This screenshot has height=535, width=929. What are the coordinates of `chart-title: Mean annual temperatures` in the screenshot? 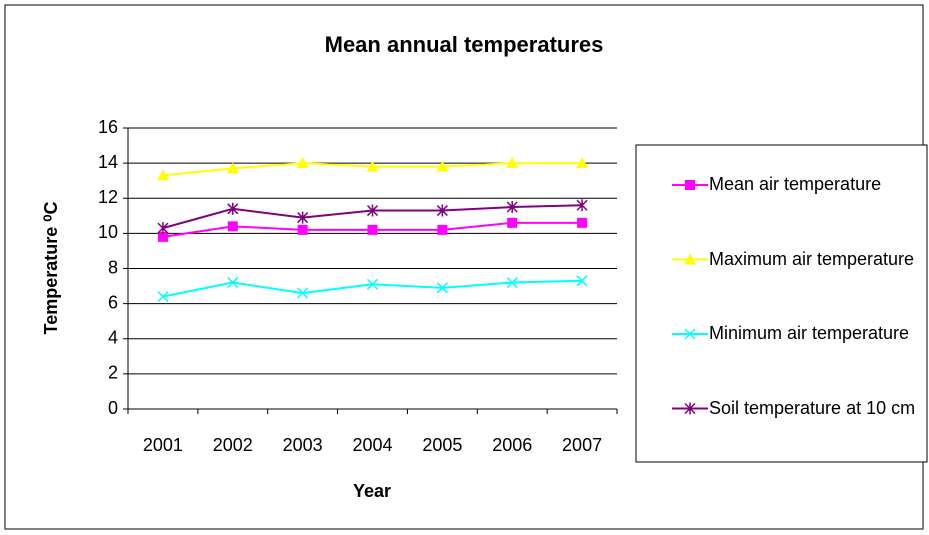 It's located at (464, 44).